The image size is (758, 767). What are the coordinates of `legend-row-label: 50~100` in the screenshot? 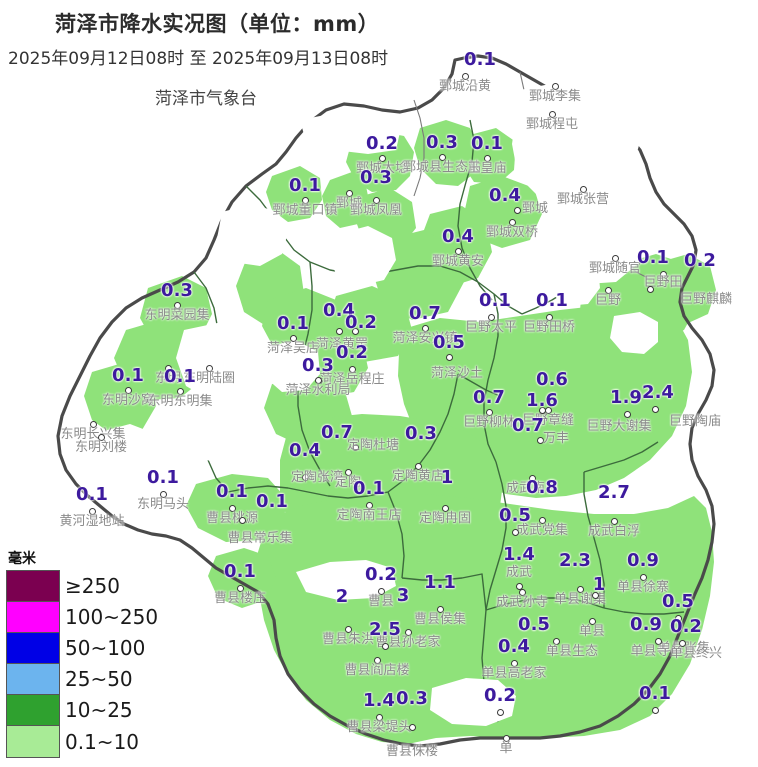 It's located at (105, 648).